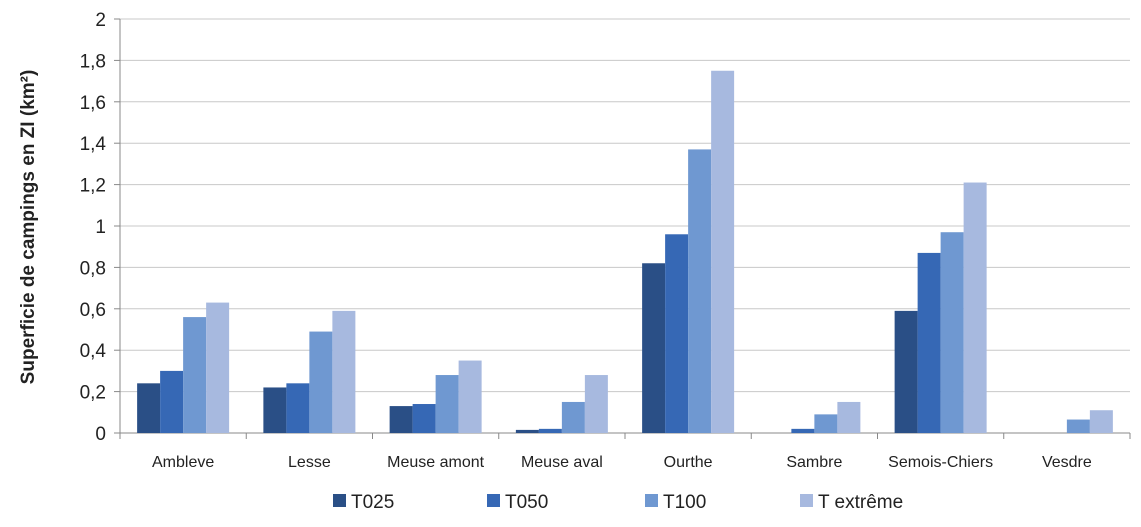 The width and height of the screenshot is (1141, 527). I want to click on y-tick-label: 1, so click(100, 227).